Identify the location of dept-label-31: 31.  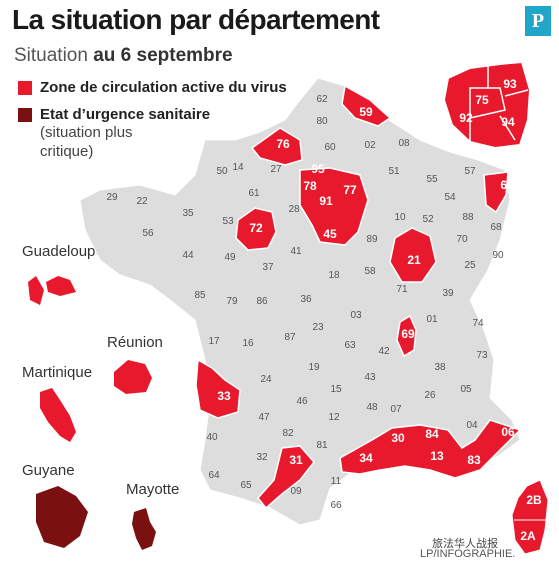
(296, 460).